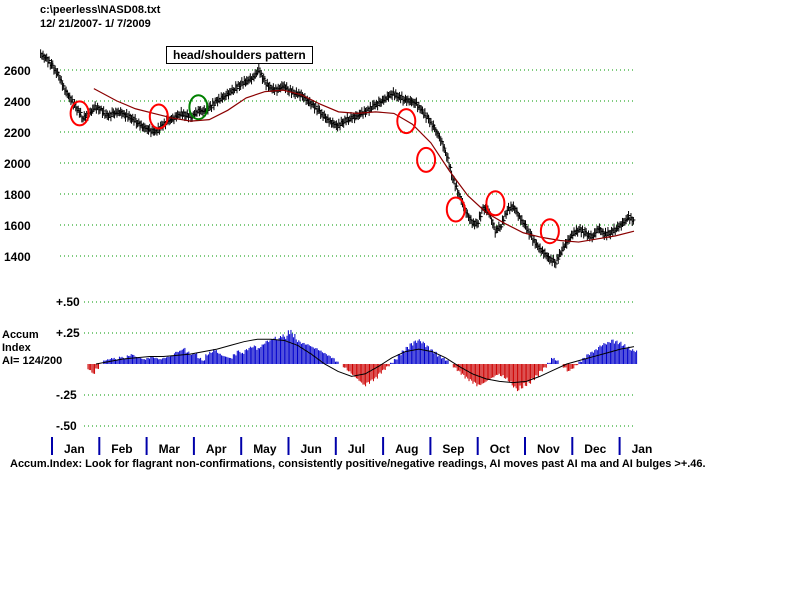 The height and width of the screenshot is (600, 800). What do you see at coordinates (17, 195) in the screenshot?
I see `price-y-tick: 1800` at bounding box center [17, 195].